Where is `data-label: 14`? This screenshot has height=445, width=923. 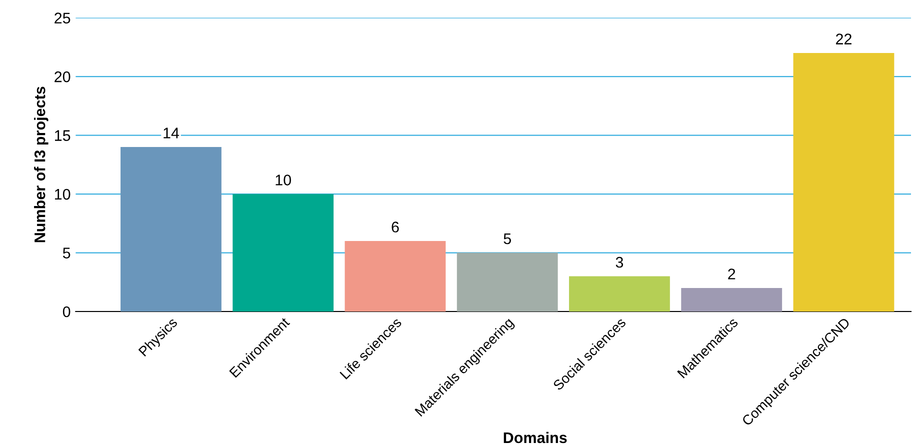 data-label: 14 is located at coordinates (172, 133).